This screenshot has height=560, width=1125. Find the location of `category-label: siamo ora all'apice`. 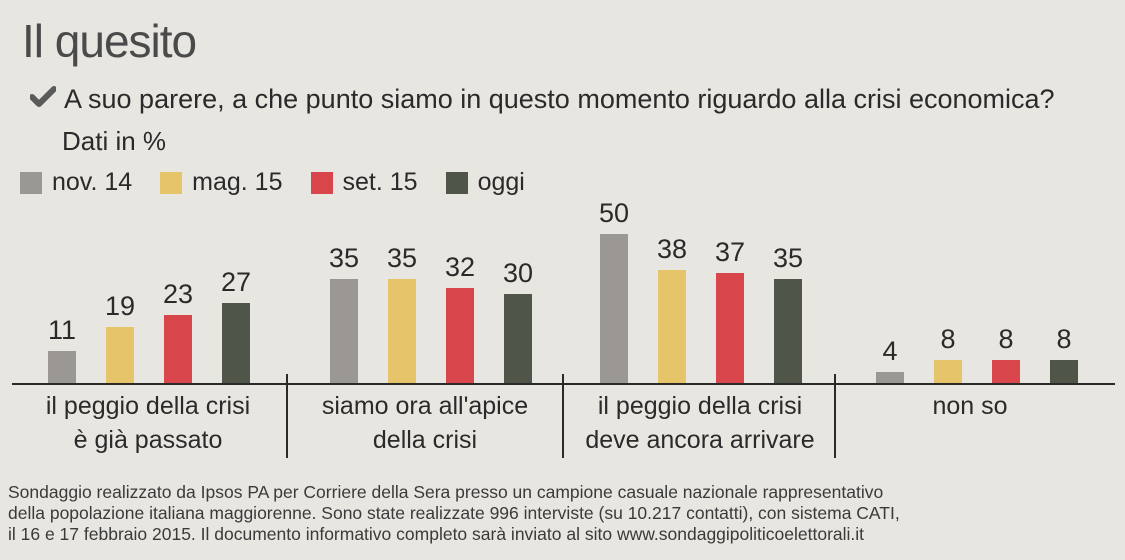

category-label: siamo ora all'apice is located at coordinates (425, 406).